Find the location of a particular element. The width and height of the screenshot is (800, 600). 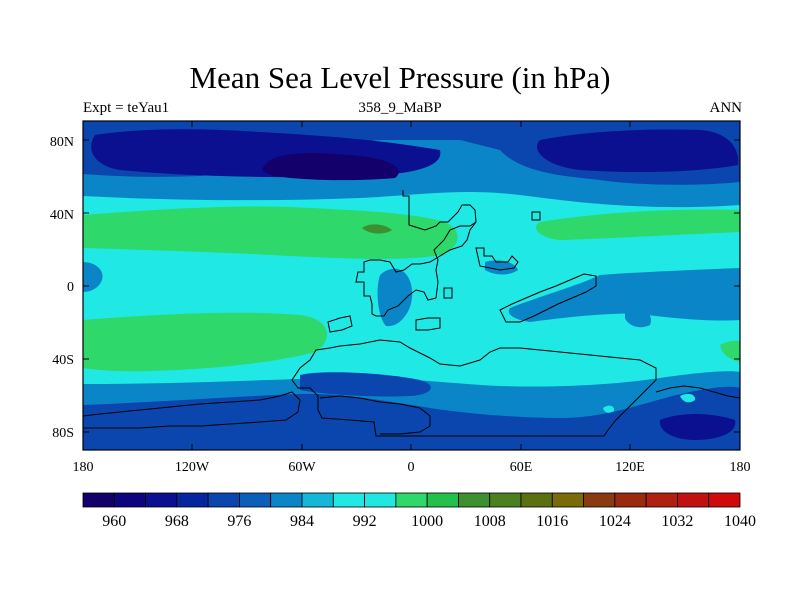

coast-island-b is located at coordinates (497, 259).